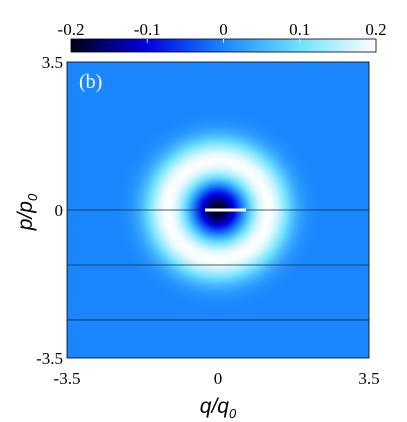 The height and width of the screenshot is (422, 407). I want to click on colorbar-tick-label: 0.1, so click(299, 29).